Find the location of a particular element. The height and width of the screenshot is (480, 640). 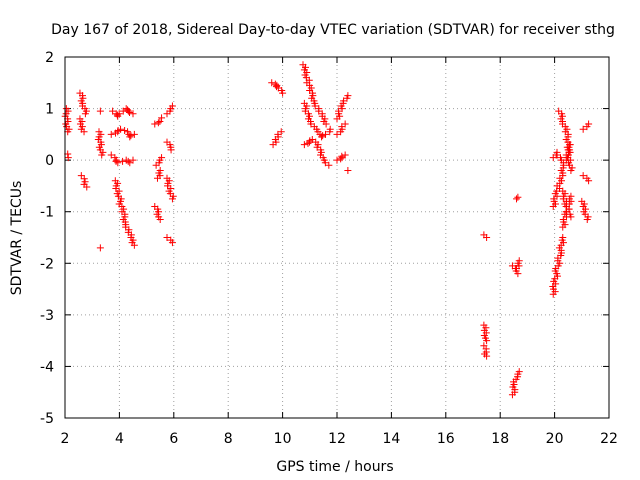

y-tick-label: -5 is located at coordinates (47, 419).